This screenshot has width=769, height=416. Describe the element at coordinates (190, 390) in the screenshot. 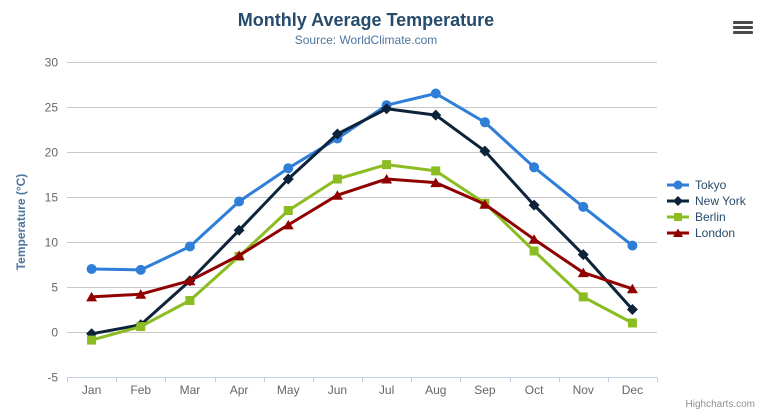

I see `x-axis-label: Mar` at that location.